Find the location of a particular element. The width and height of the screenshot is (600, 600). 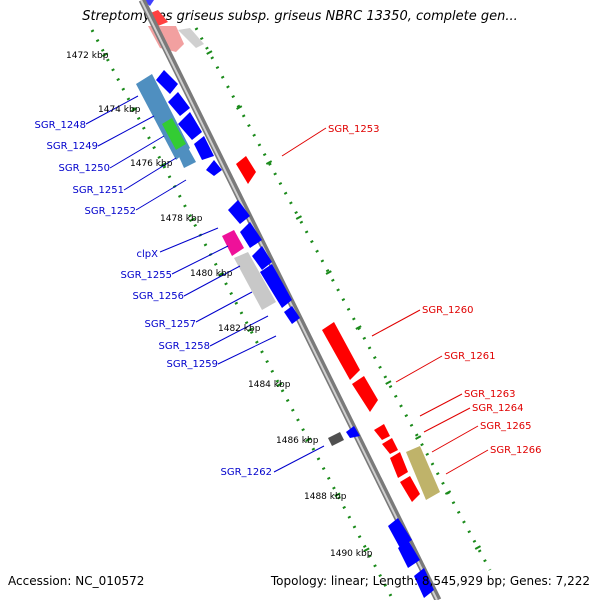

gene-SGR_1261-block is located at coordinates (365, 394).